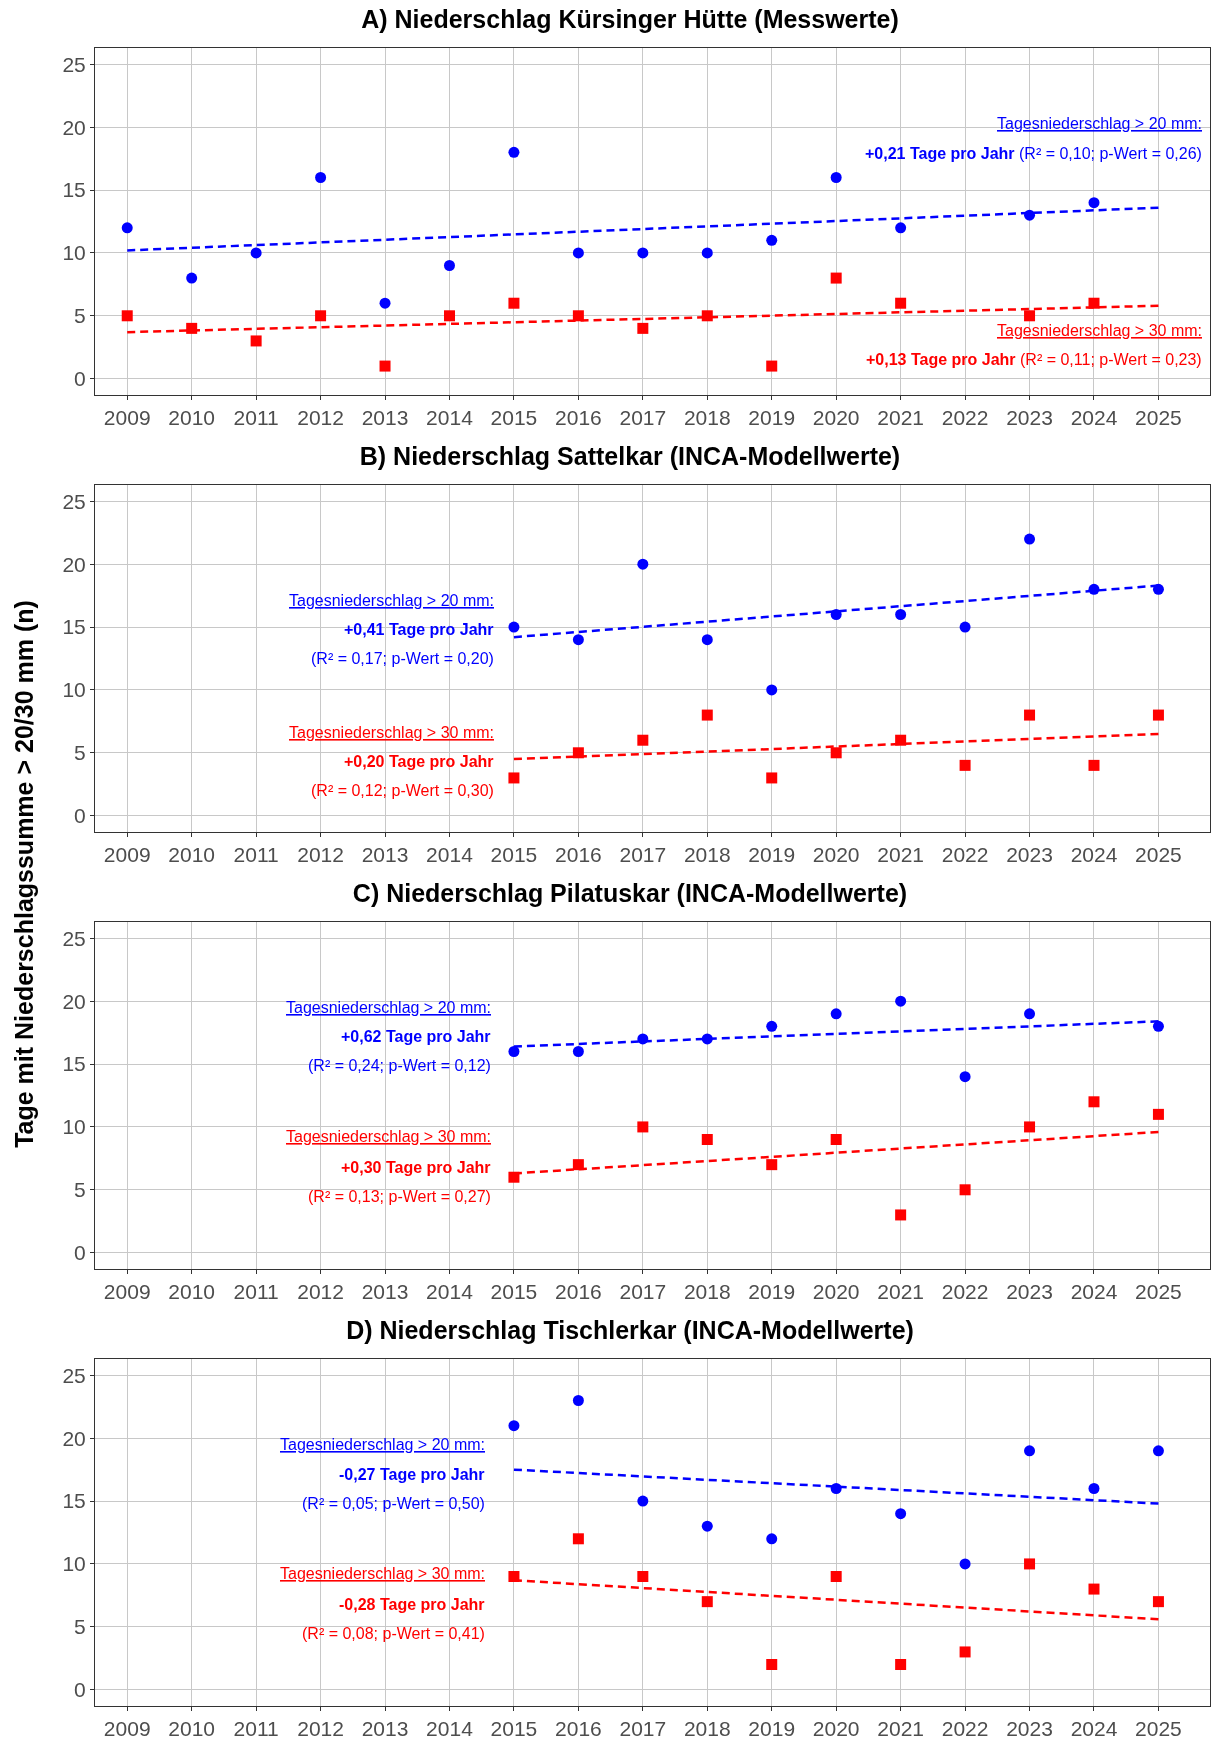  Describe the element at coordinates (399, 1196) in the screenshot. I see `annotation: (R² = 0,13; p-Wert = 0,27)` at that location.